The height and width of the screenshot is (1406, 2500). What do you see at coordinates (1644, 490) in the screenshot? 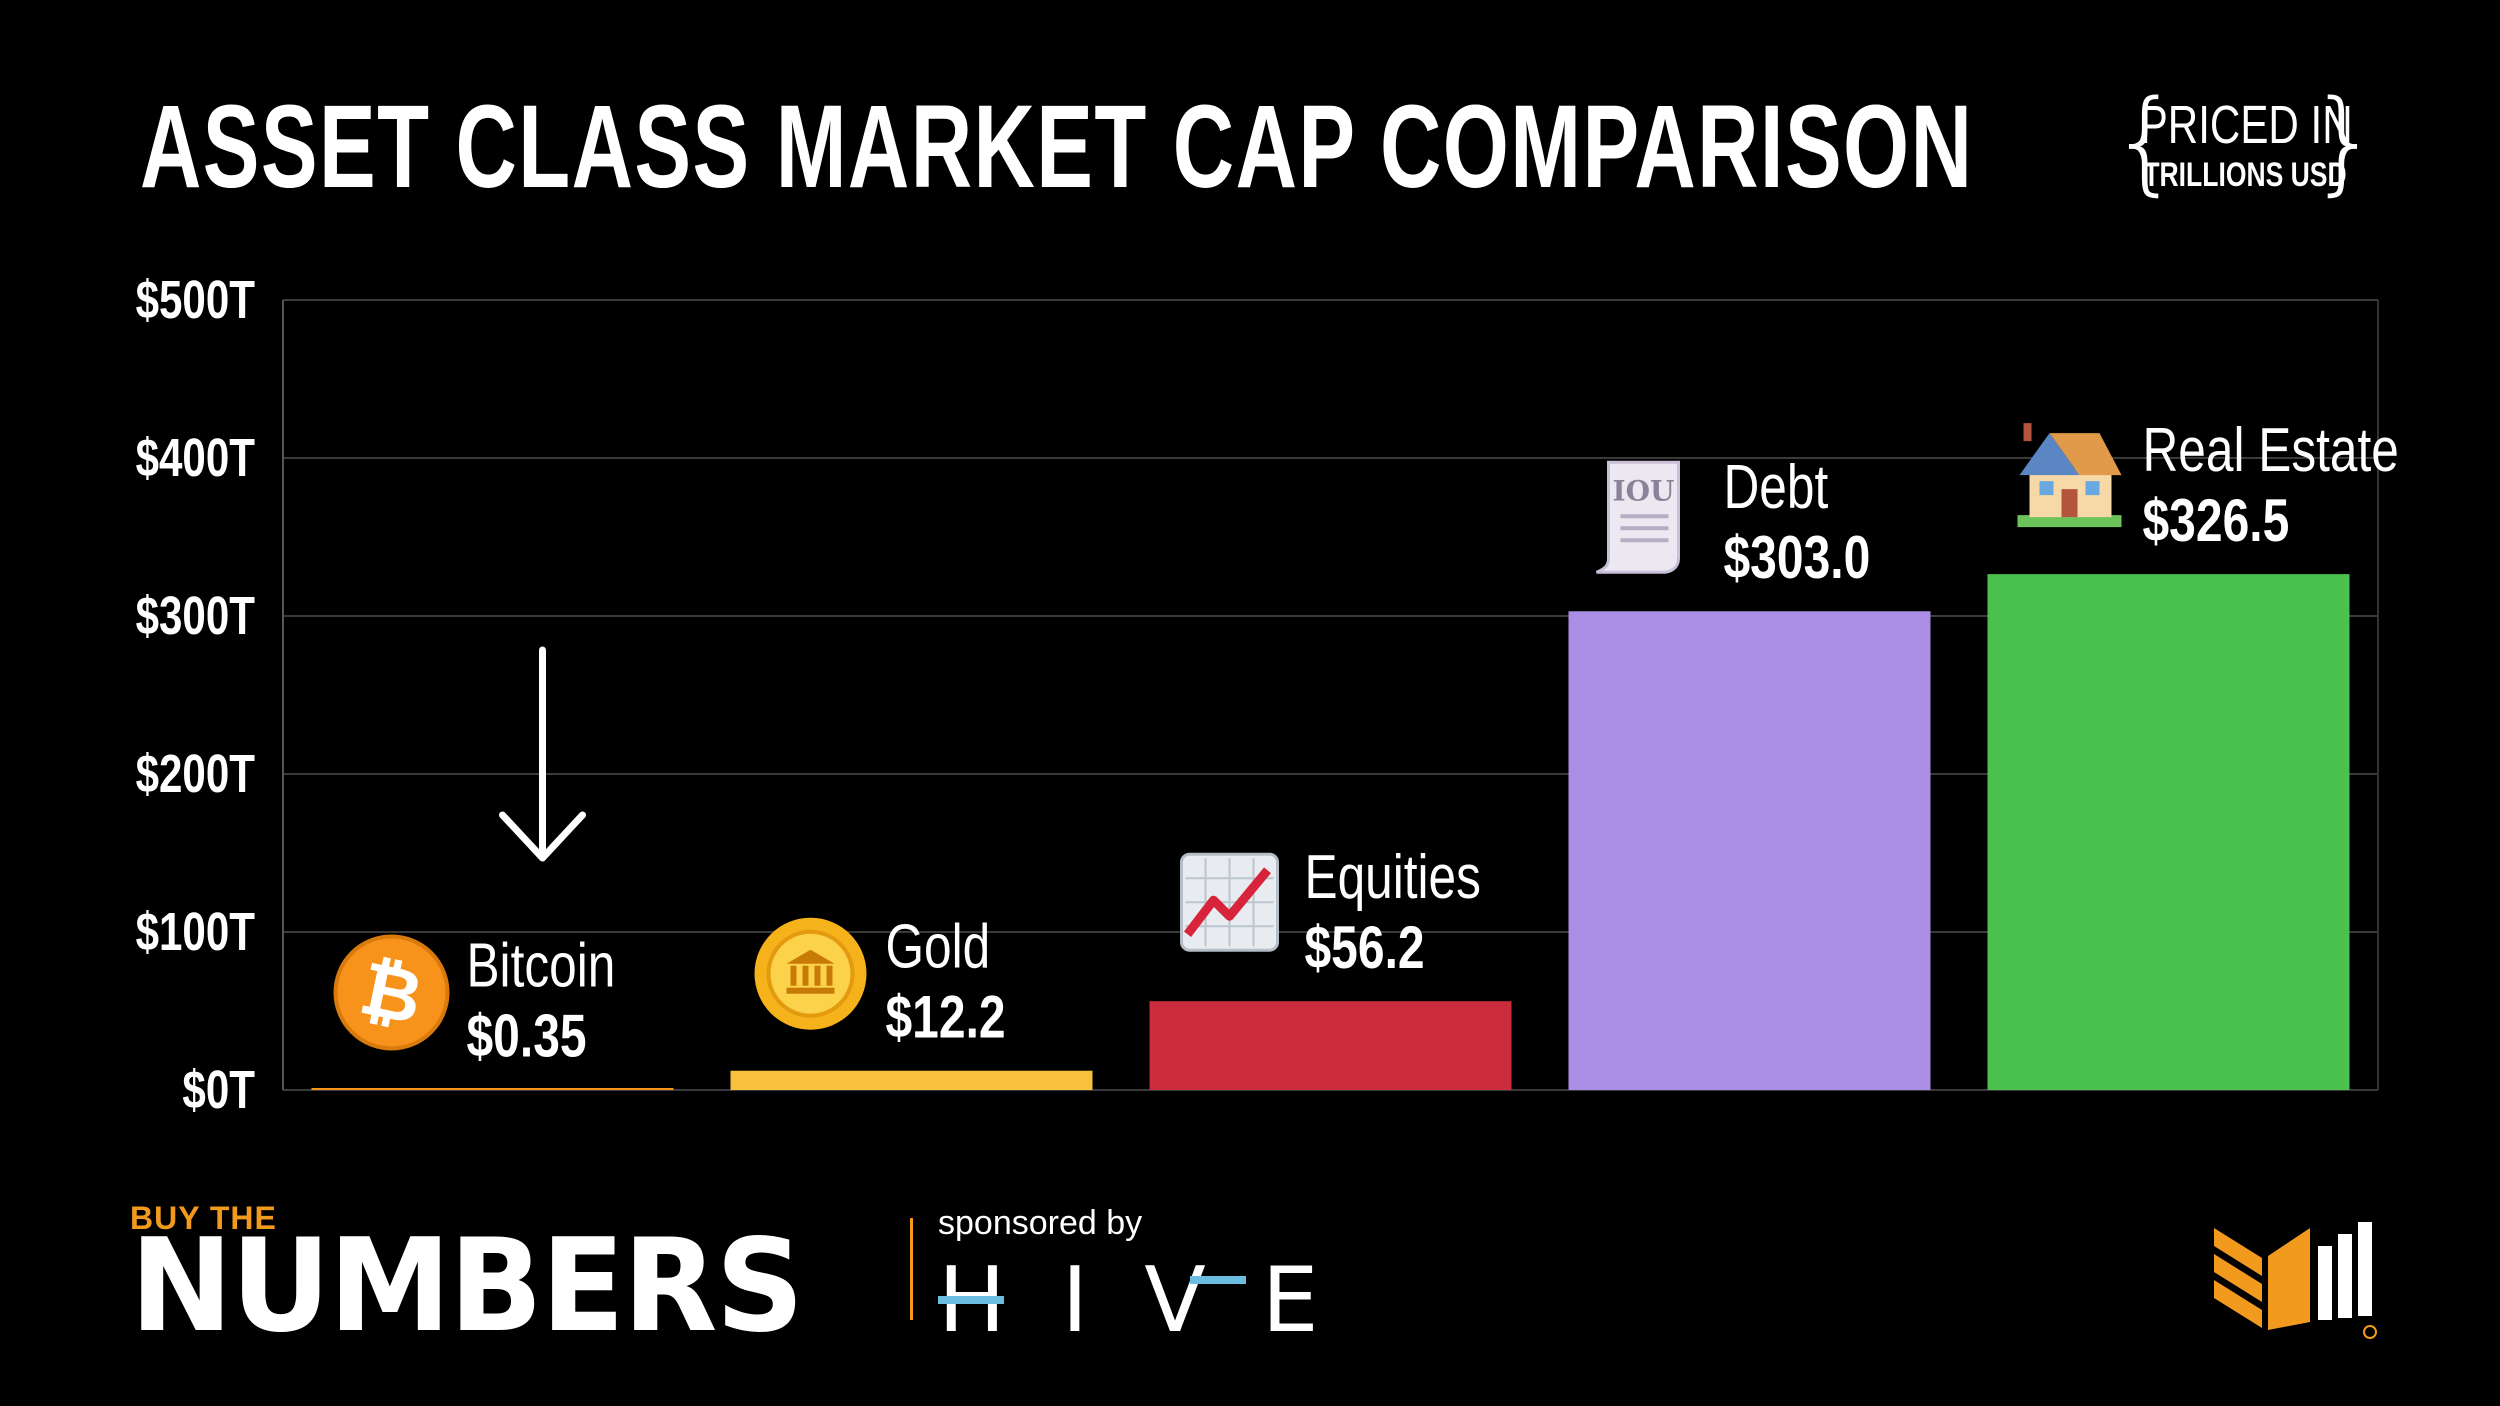
I see `svg-text: IOU` at bounding box center [1644, 490].